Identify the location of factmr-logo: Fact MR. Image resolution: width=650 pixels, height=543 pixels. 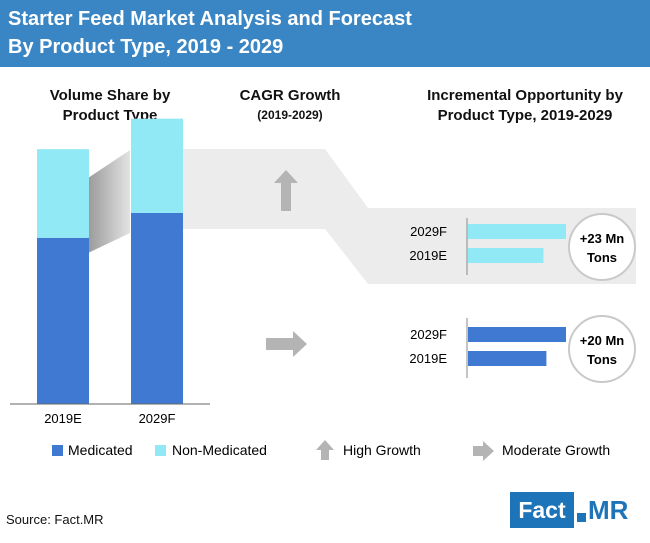
(578, 510).